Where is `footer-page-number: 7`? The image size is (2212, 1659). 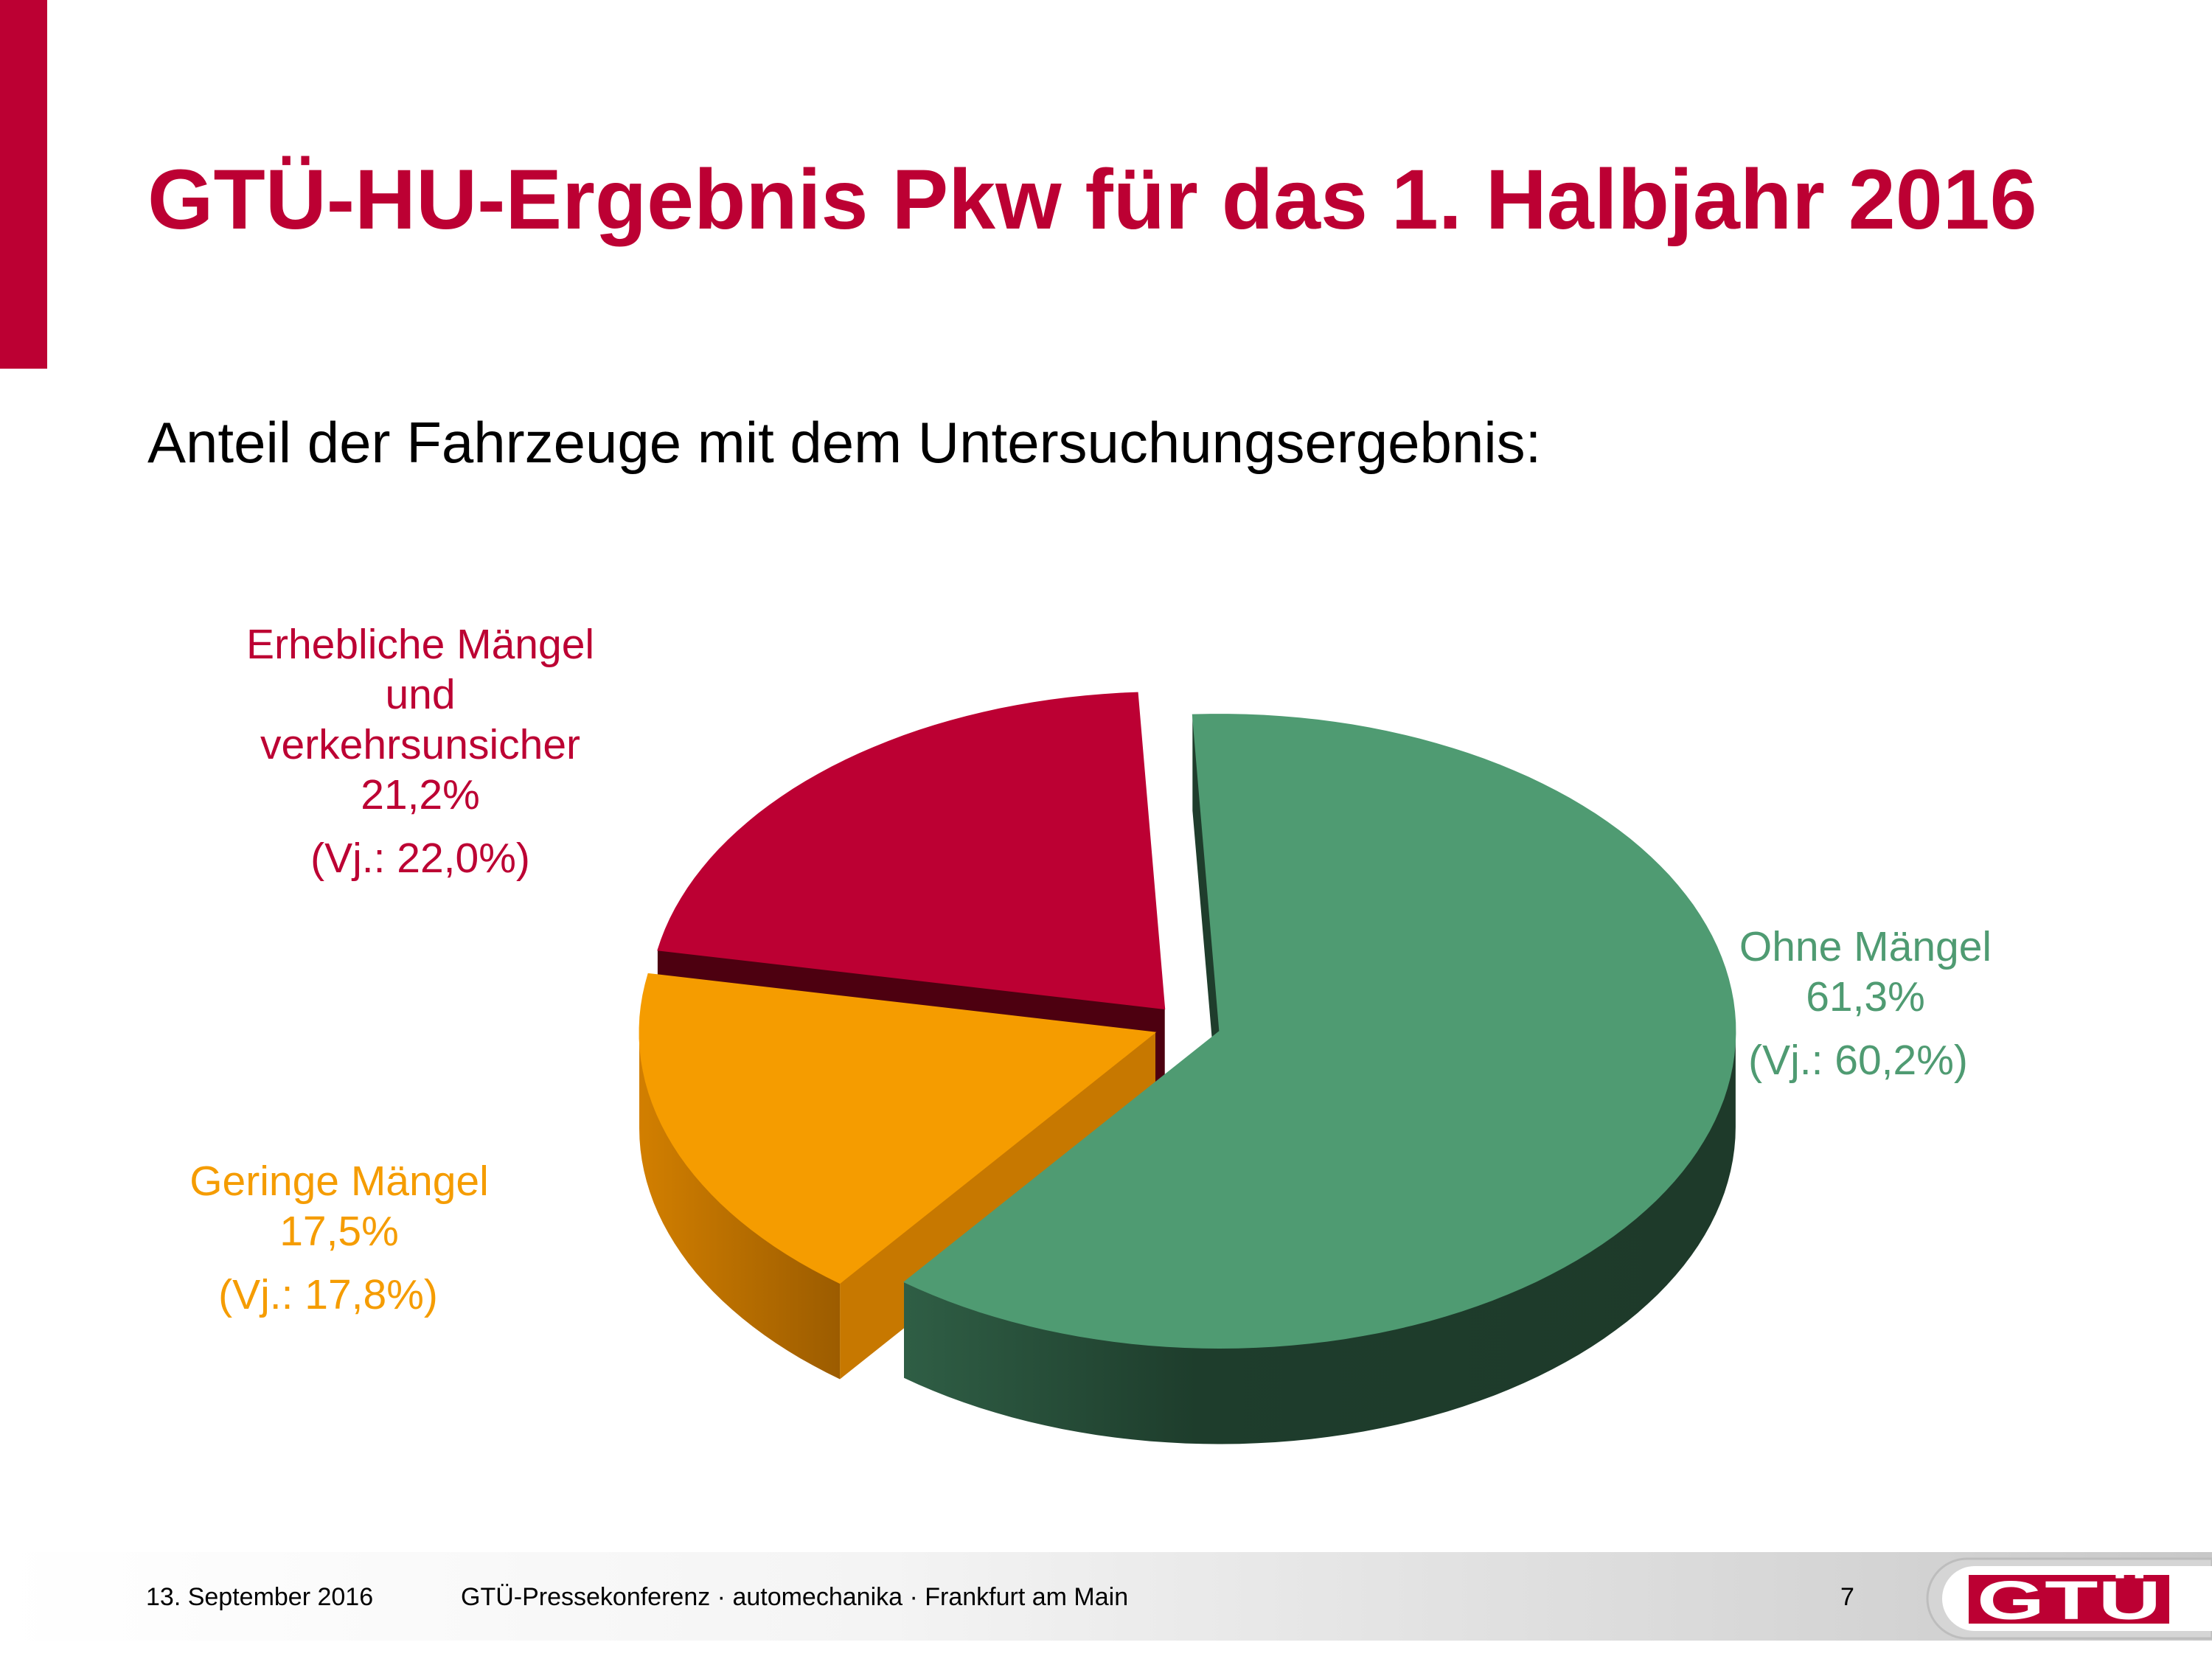
footer-page-number: 7 is located at coordinates (1847, 1597).